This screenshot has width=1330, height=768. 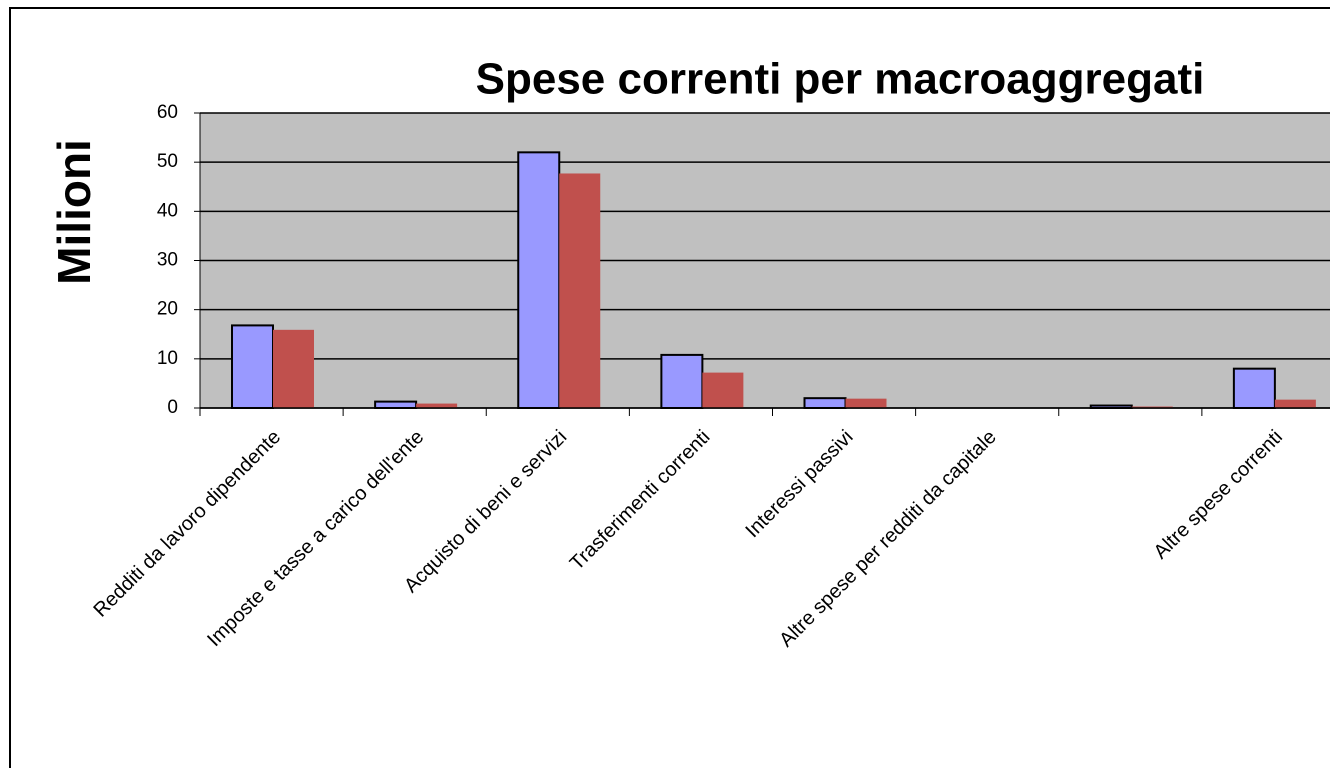 What do you see at coordinates (167, 309) in the screenshot?
I see `y-tick-label: 20` at bounding box center [167, 309].